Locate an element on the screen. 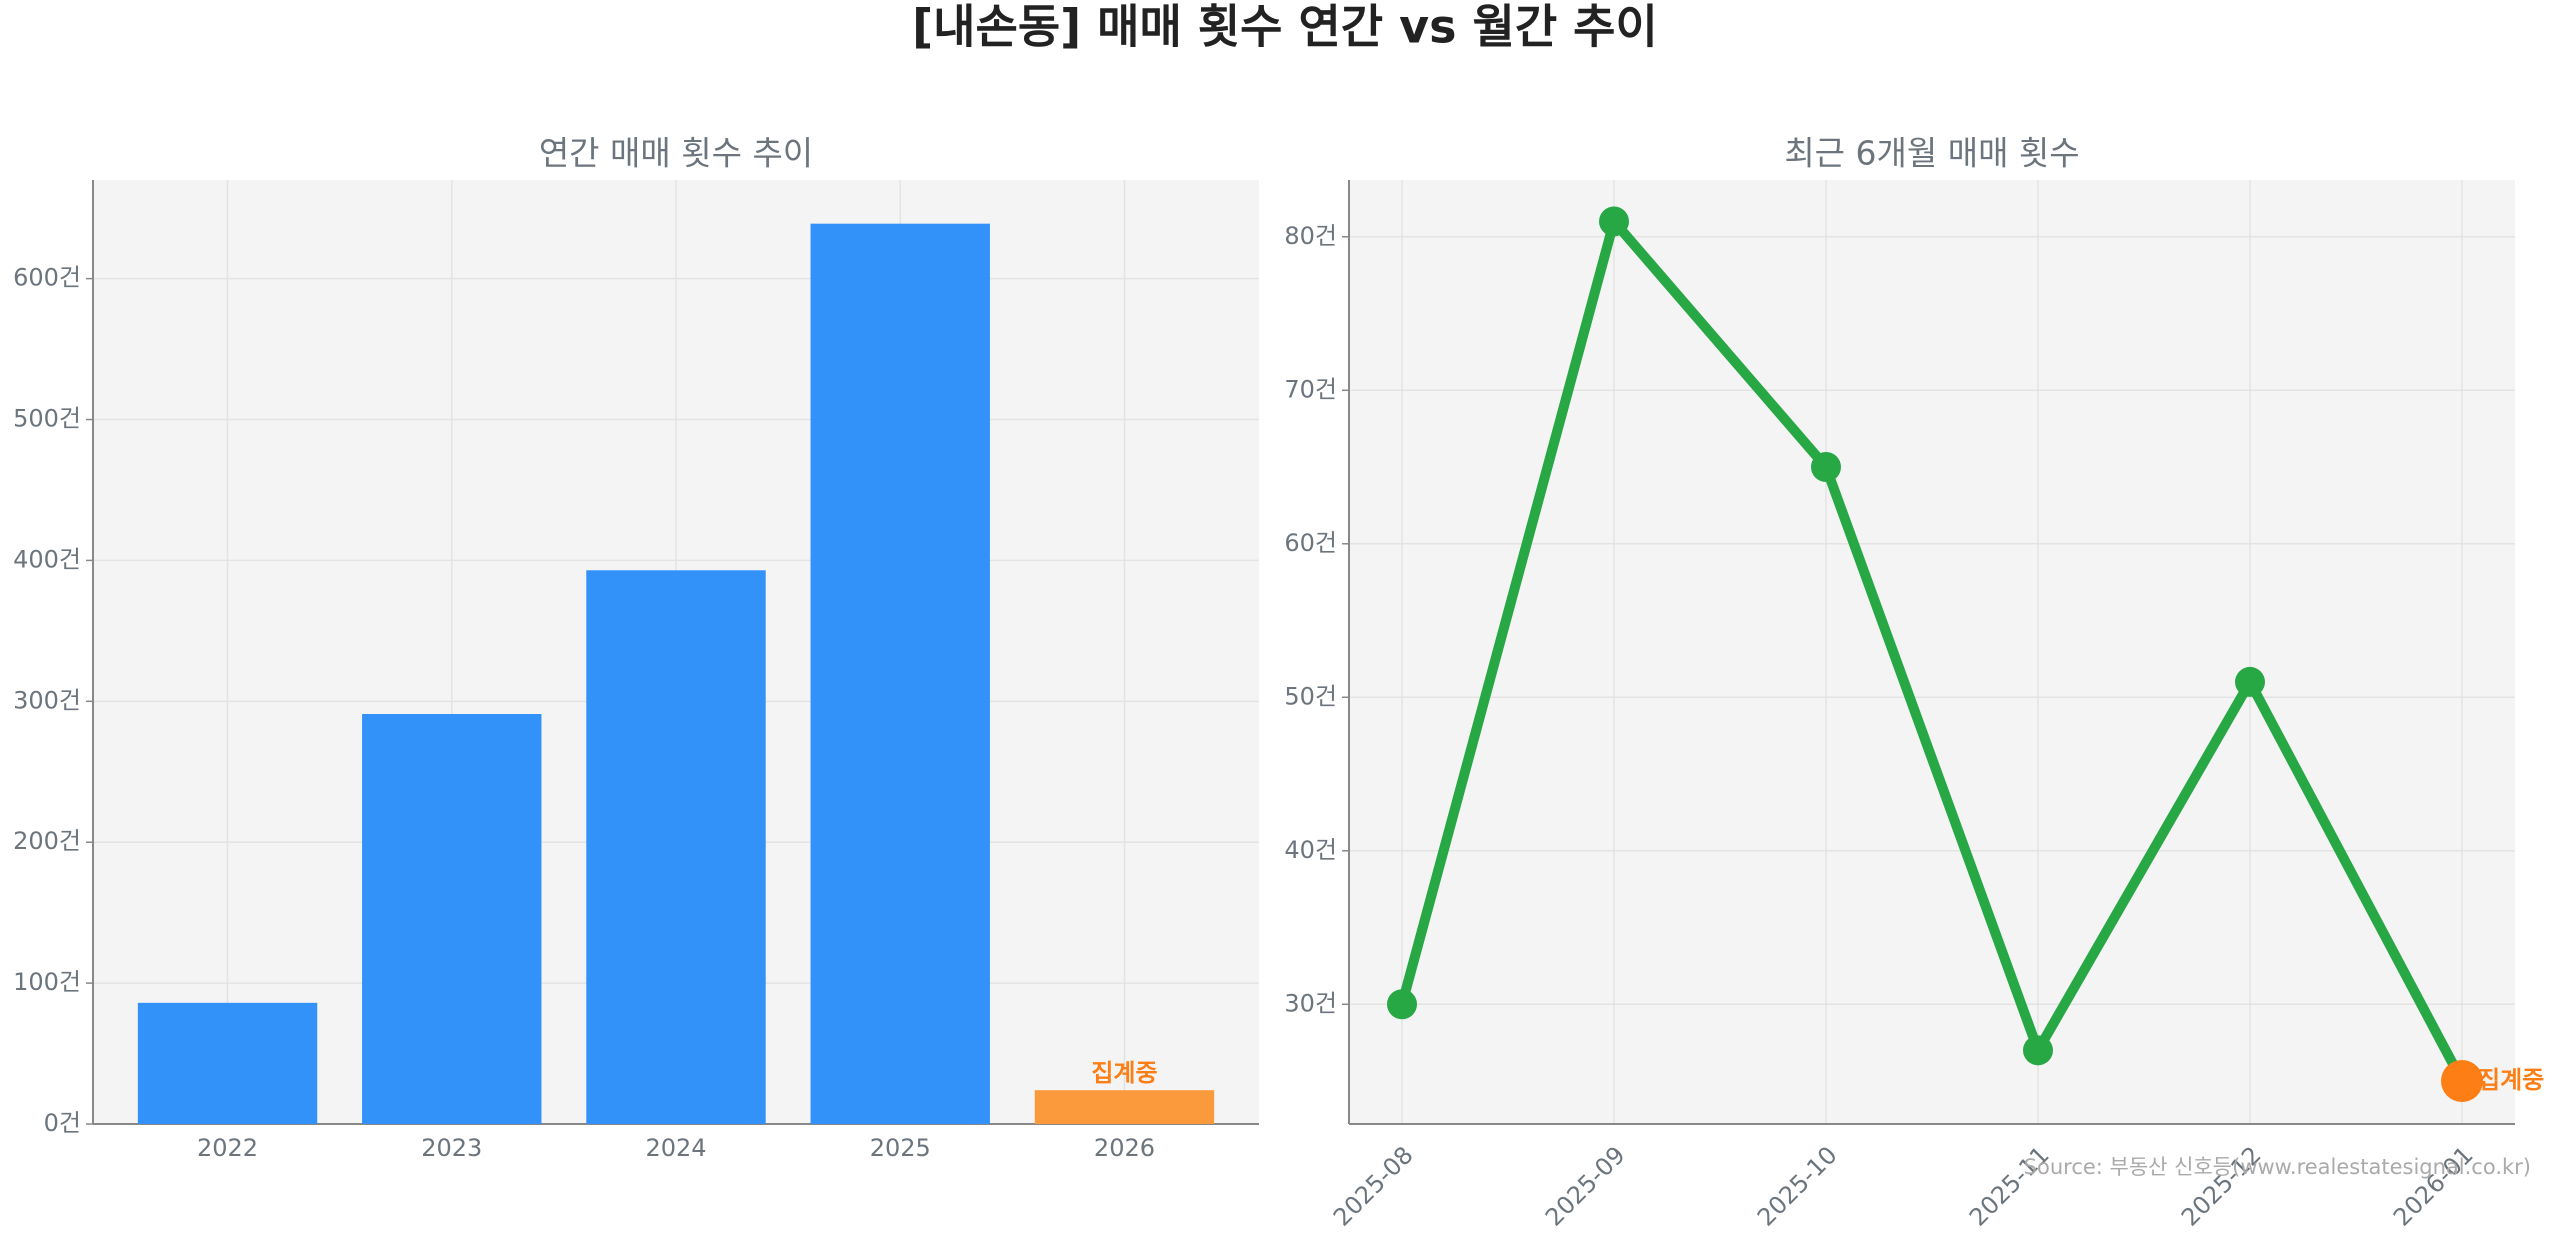 The image size is (2560, 1235). x-tick-label: 2025 is located at coordinates (900, 1148).